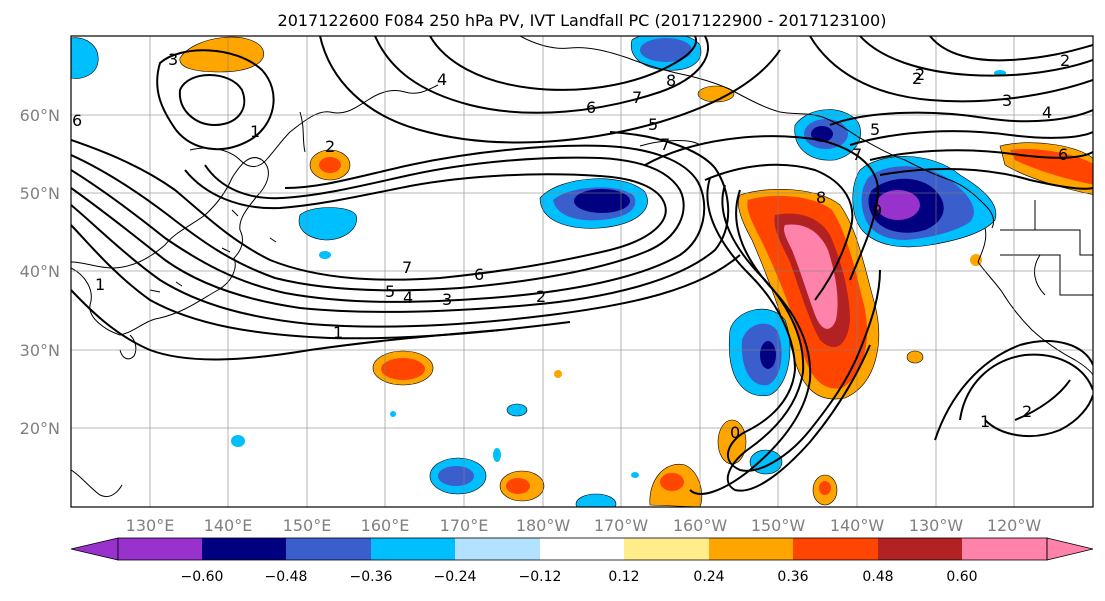  I want to click on contour-label: 0, so click(735, 432).